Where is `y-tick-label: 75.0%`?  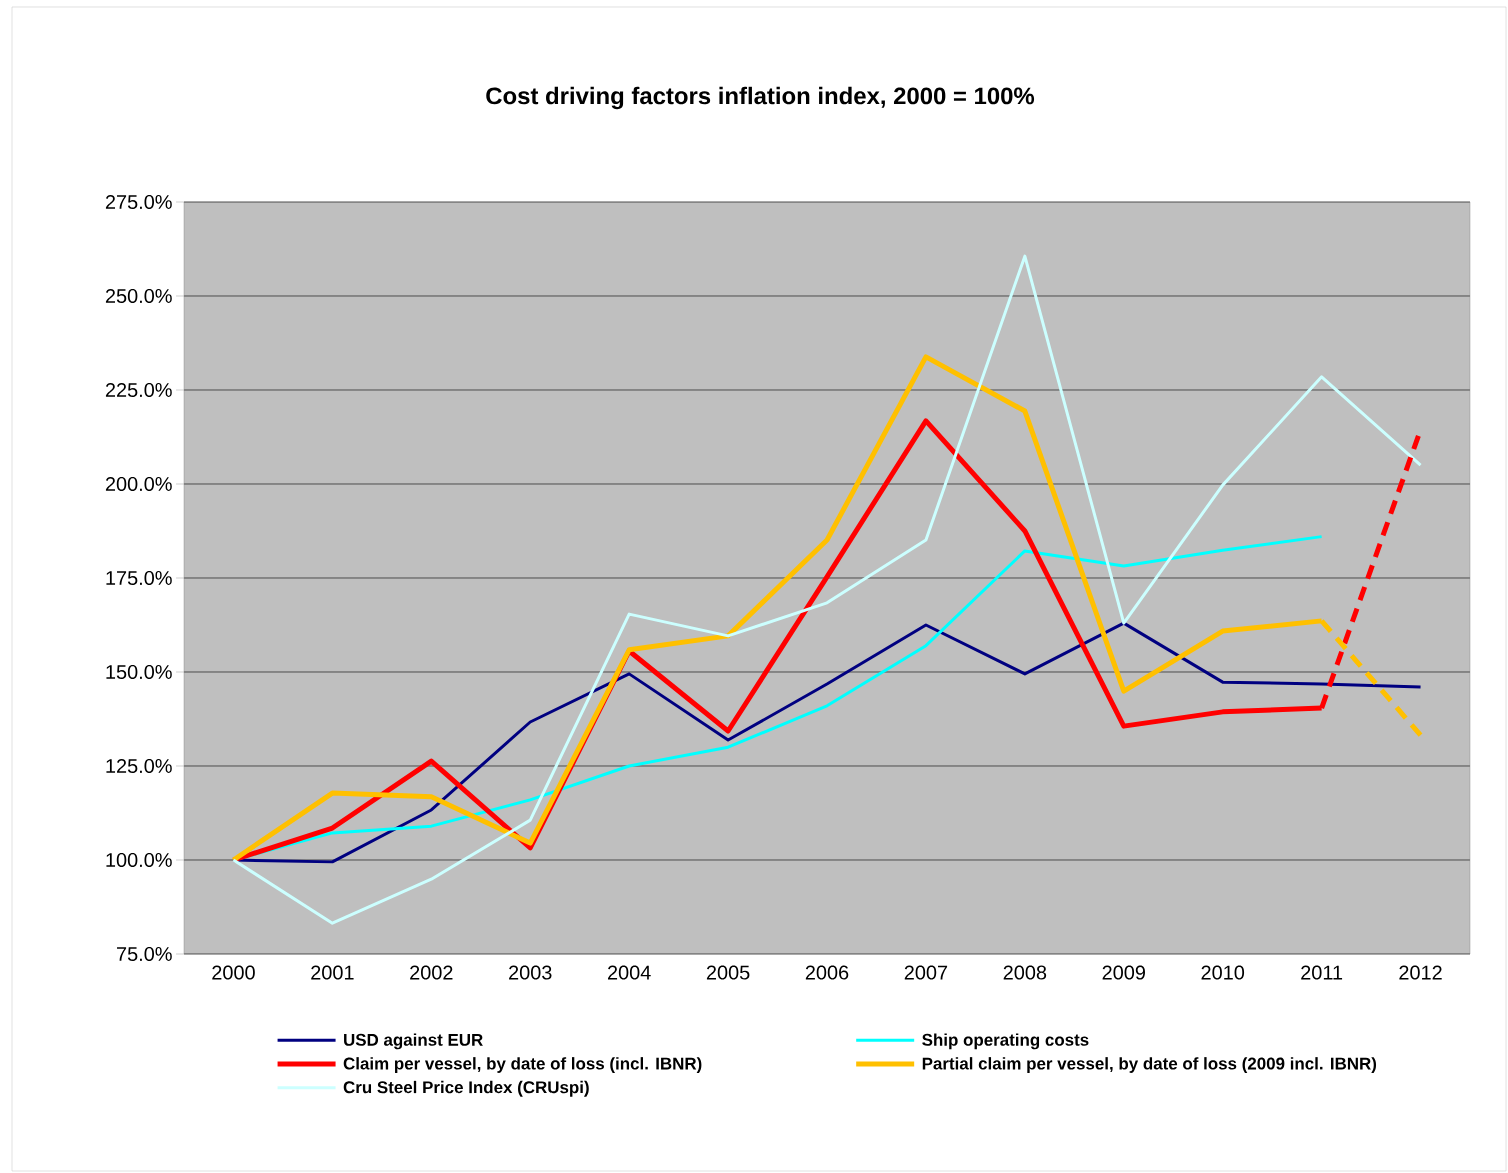 y-tick-label: 75.0% is located at coordinates (144, 954).